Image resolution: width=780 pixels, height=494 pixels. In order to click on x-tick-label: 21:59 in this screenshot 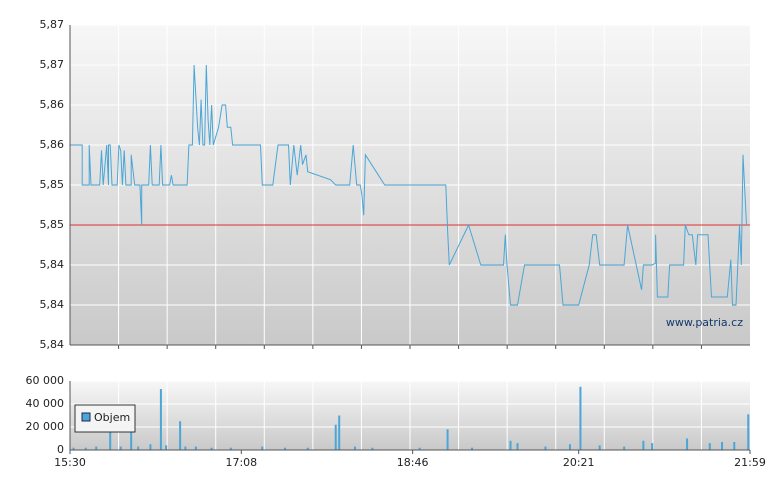, I will do `click(750, 462)`.